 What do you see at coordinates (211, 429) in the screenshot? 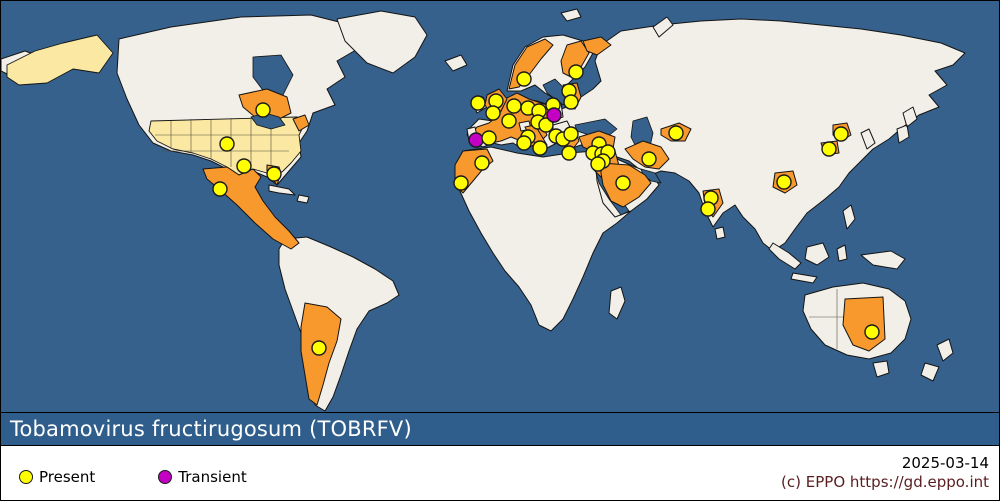
I see `map-title: Tobamovirus fructirugosum (TOBRFV)` at bounding box center [211, 429].